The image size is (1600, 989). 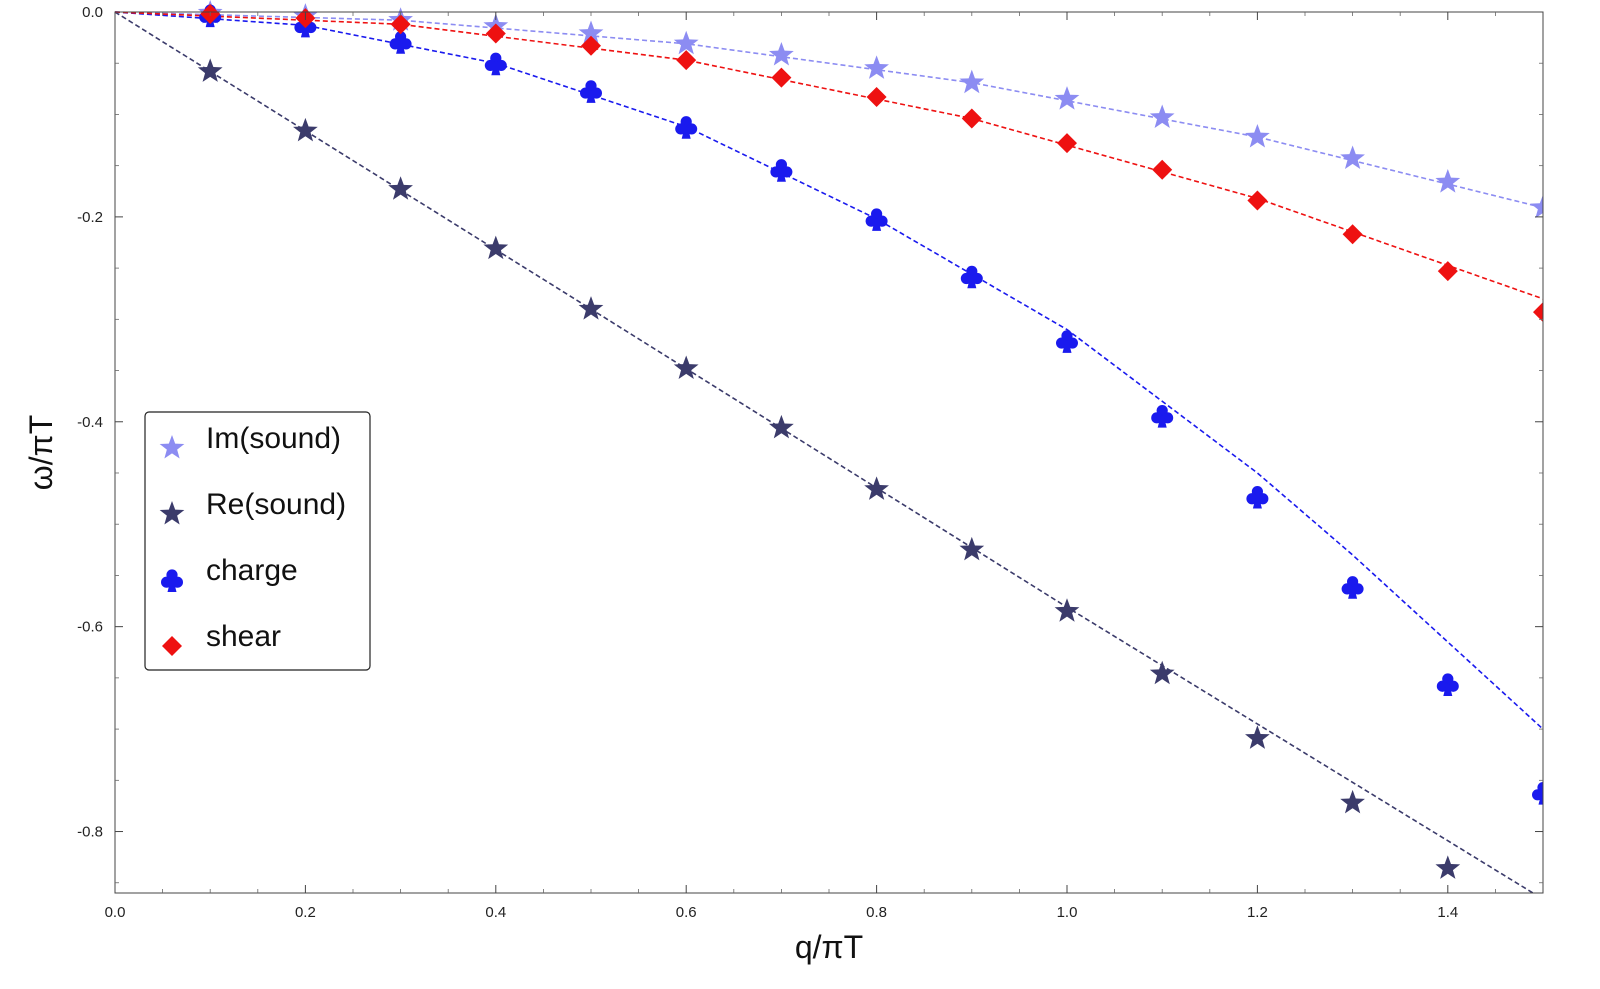 What do you see at coordinates (1067, 912) in the screenshot?
I see `x-tick-label: 1.0` at bounding box center [1067, 912].